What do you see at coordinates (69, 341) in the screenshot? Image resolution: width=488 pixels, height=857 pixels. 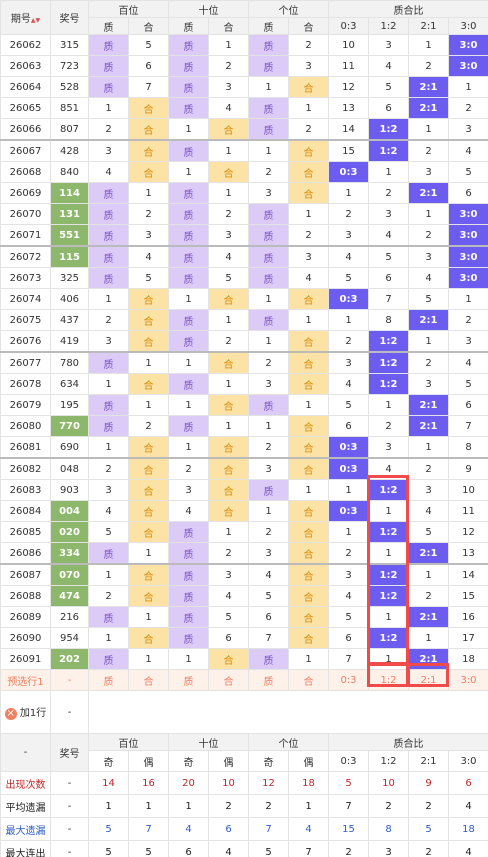 I see `number: 419` at bounding box center [69, 341].